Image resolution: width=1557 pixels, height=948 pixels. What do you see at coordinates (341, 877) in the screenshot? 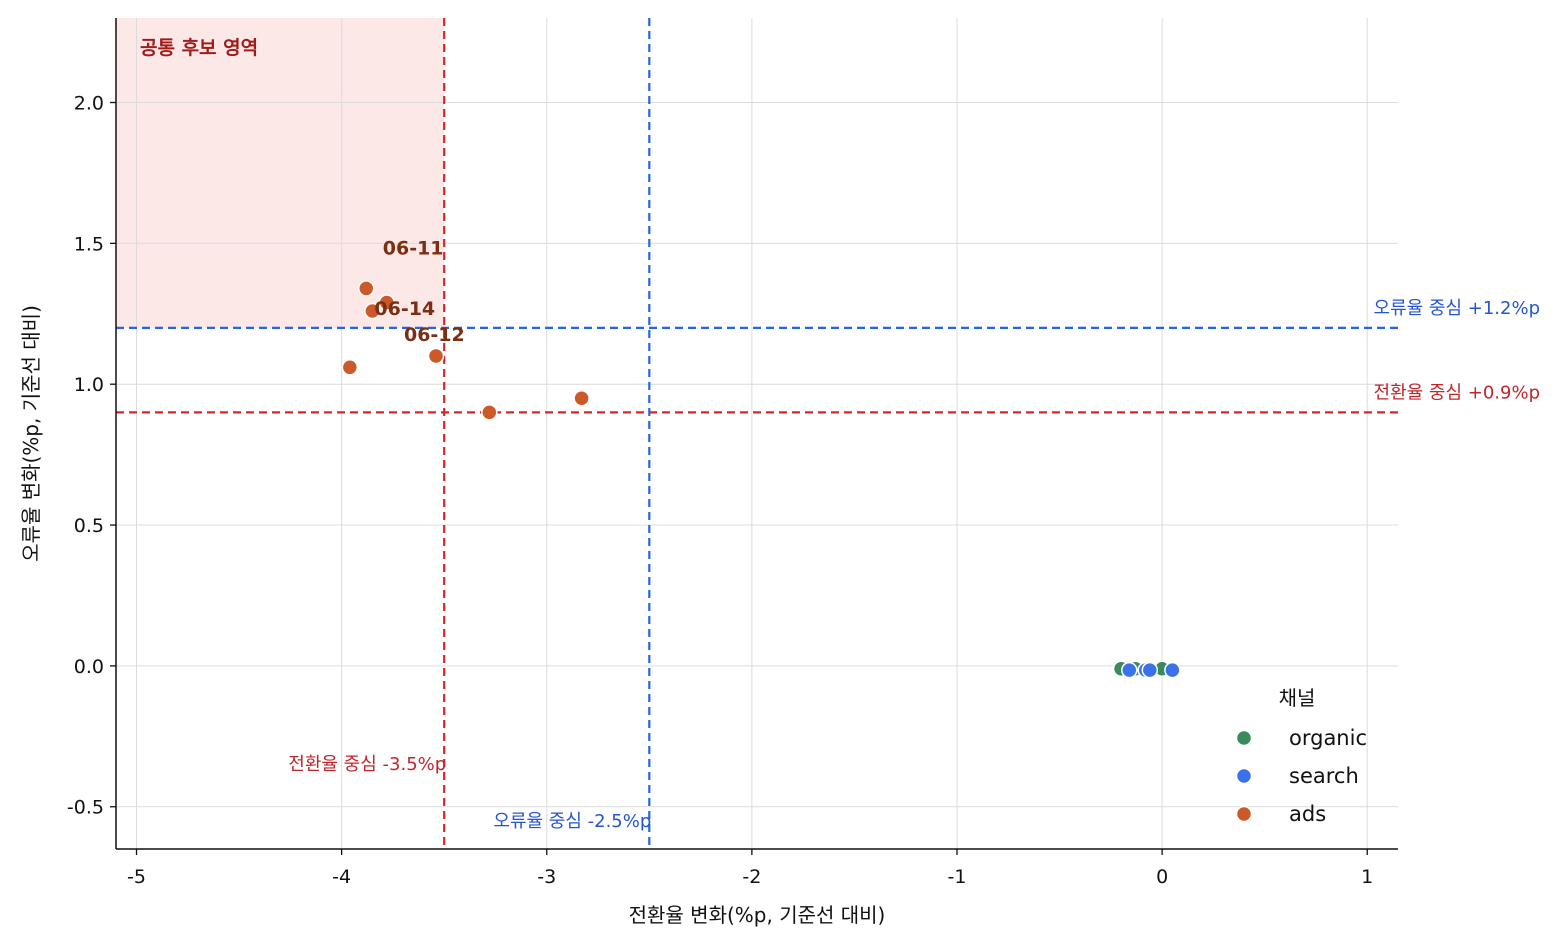
I see `x-tick-label: -4` at bounding box center [341, 877].